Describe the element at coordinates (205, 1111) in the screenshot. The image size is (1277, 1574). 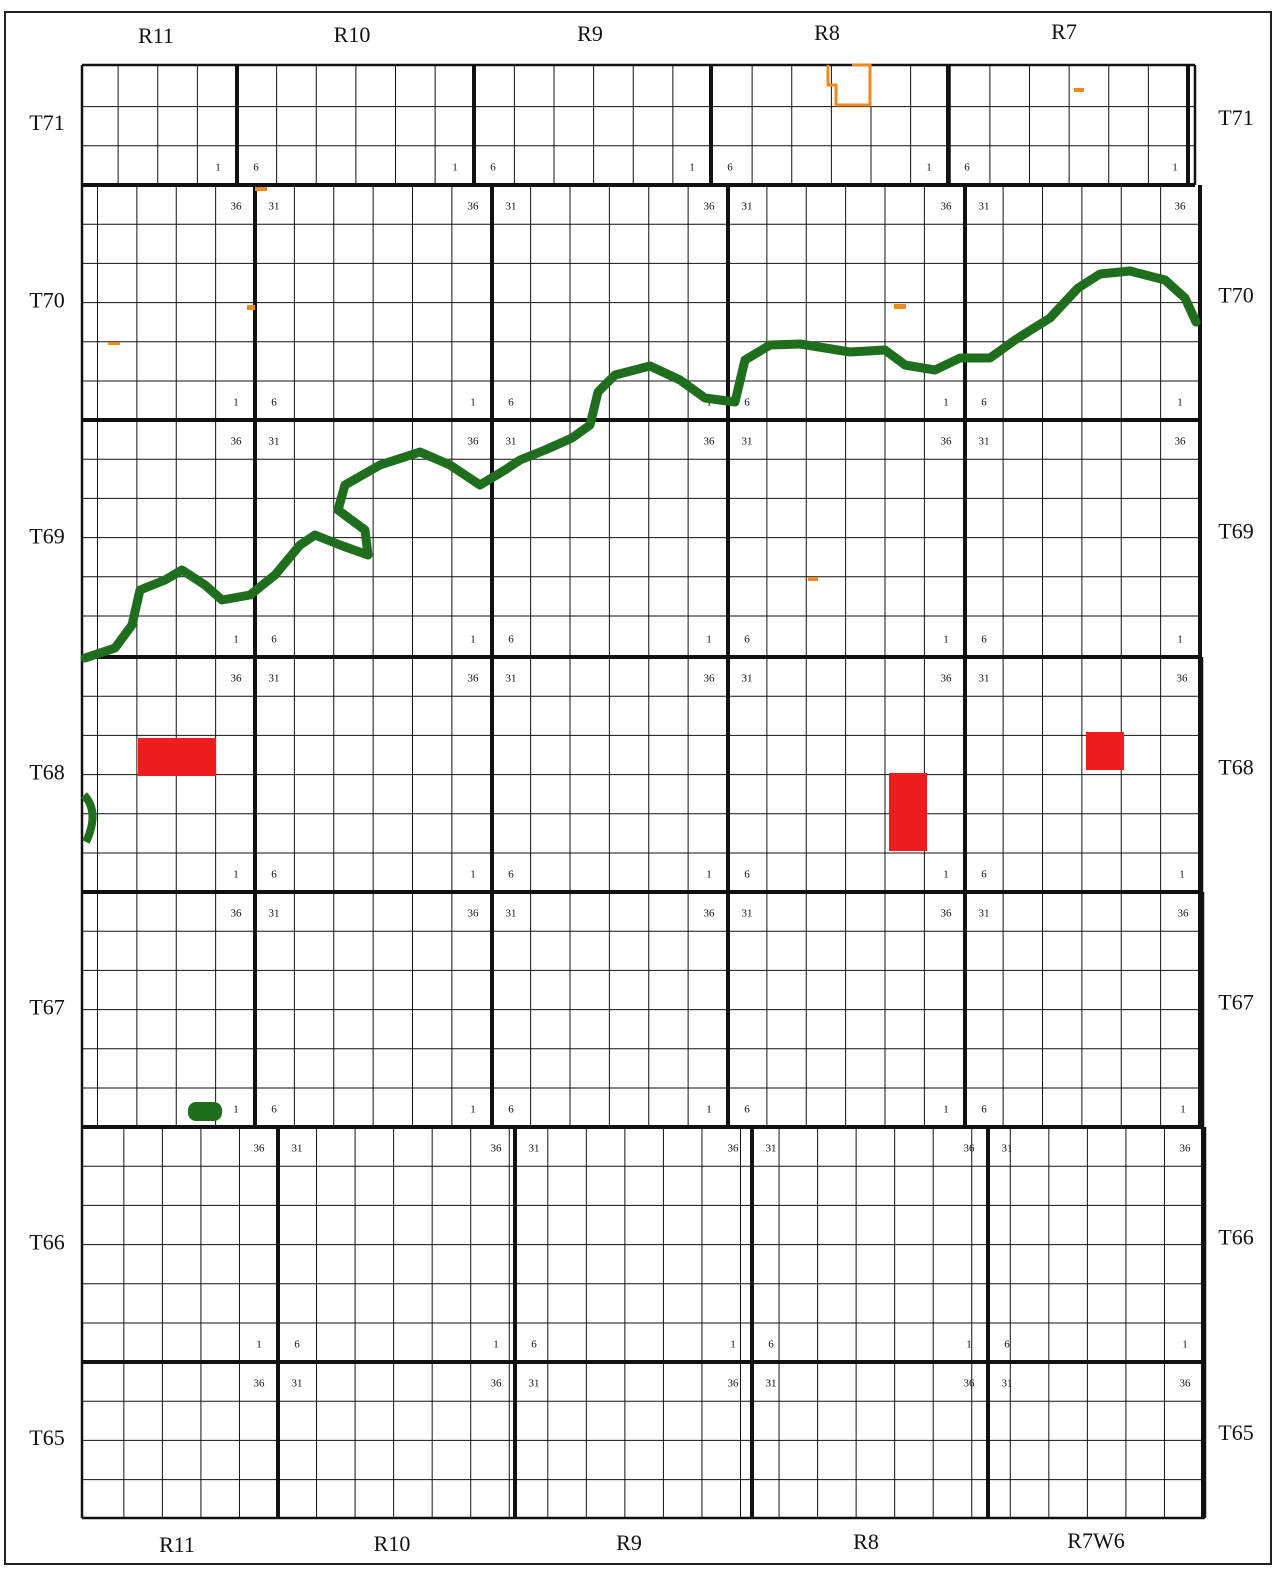
I see `green-patch` at that location.